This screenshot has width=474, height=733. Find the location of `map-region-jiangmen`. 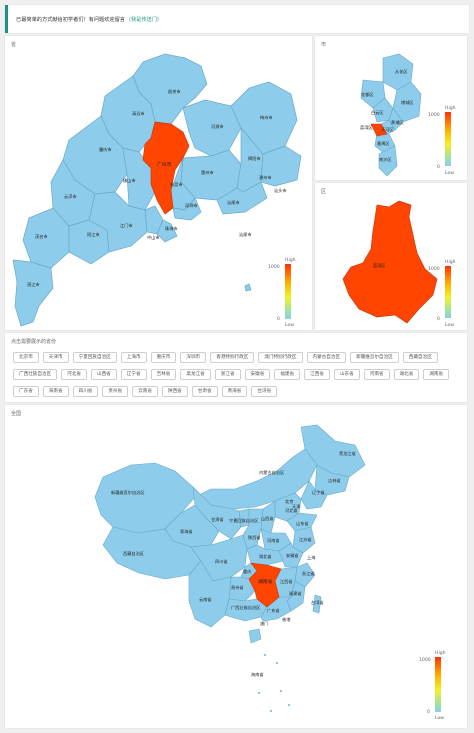

map-region-jiangmen is located at coordinates (118, 222).